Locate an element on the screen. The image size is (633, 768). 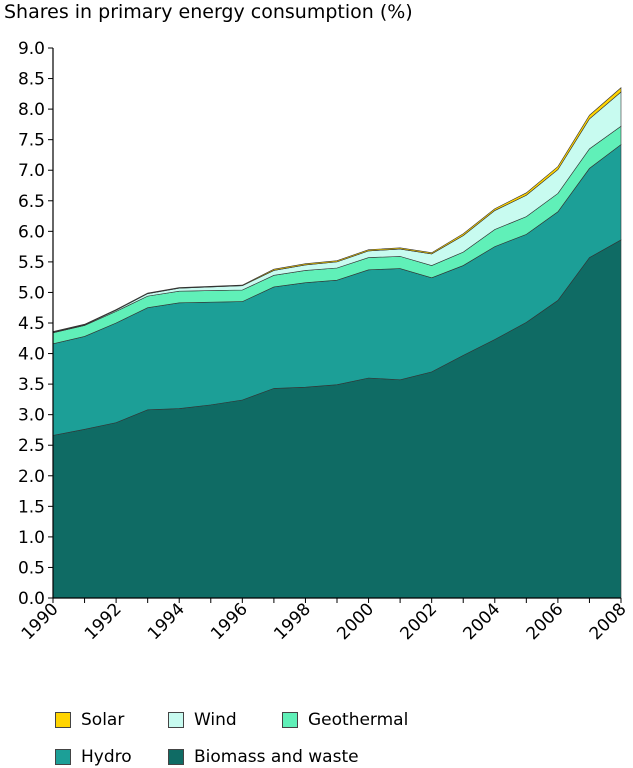
x-tick-label: 1992 is located at coordinates (103, 621).